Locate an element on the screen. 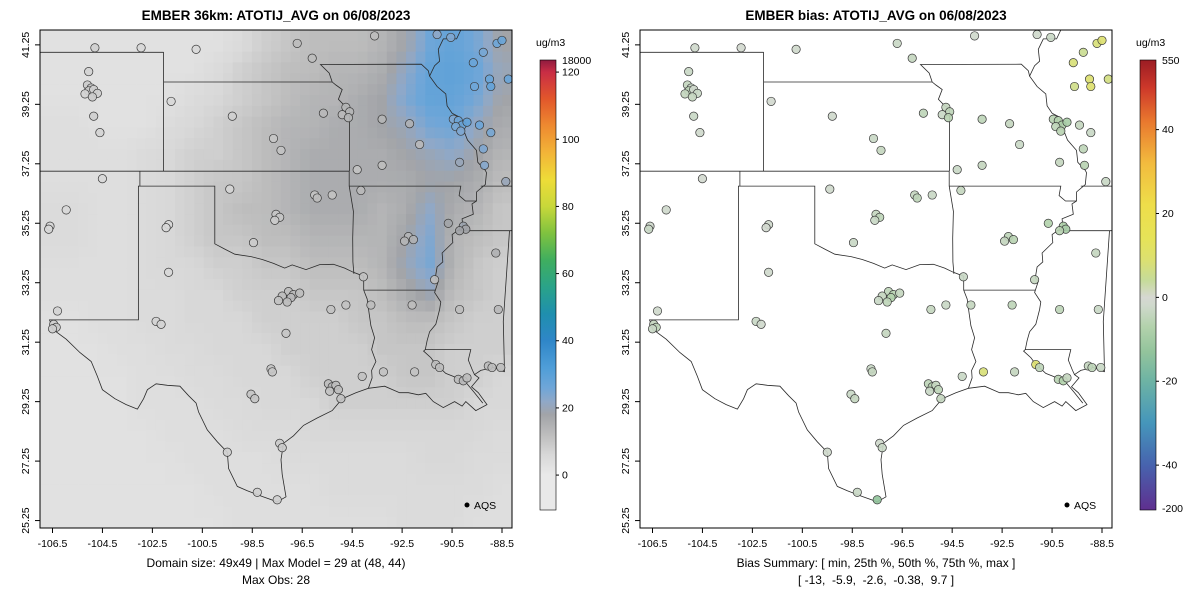 The height and width of the screenshot is (600, 1200). y-tick-label: 37.25 is located at coordinates (626, 163).